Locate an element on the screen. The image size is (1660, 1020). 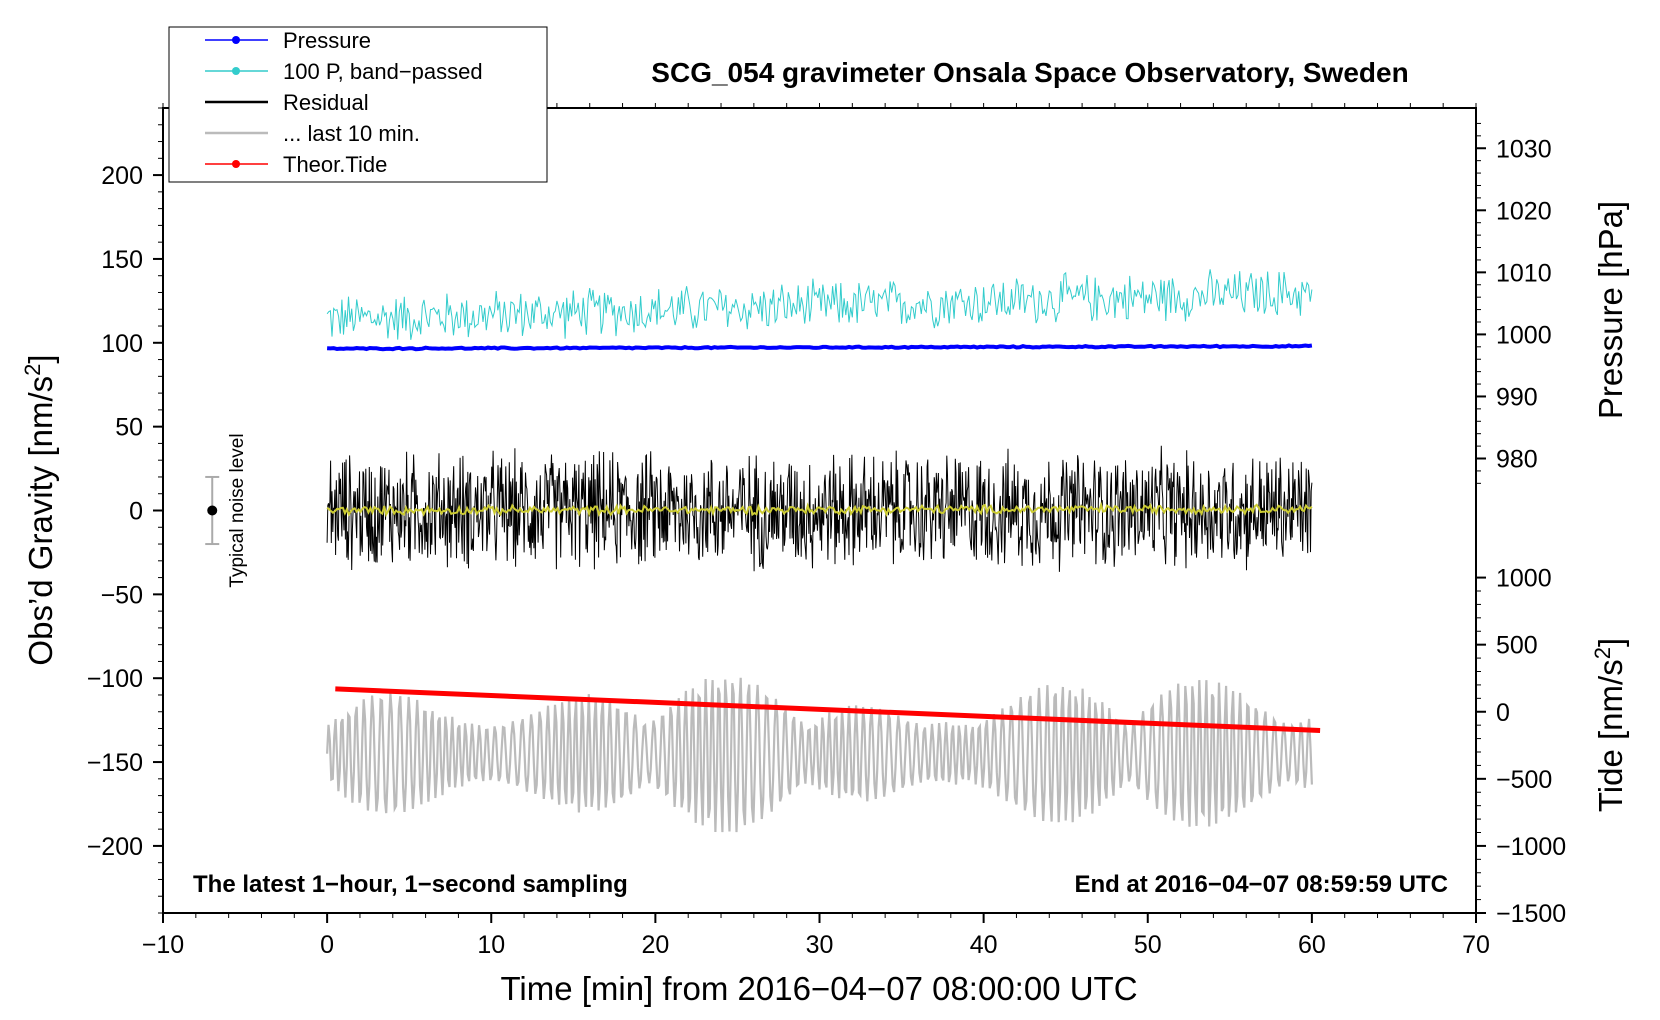
legend-box is located at coordinates (358, 104).